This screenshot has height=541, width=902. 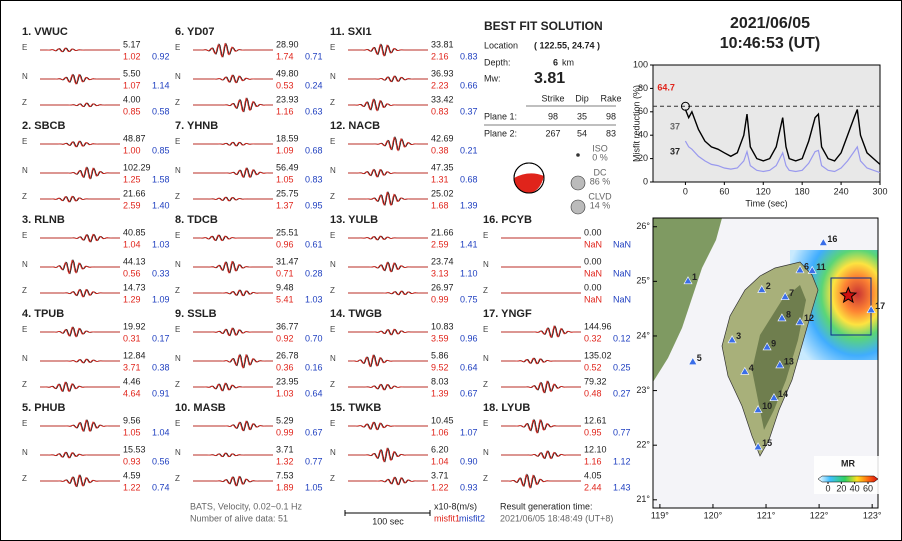 What do you see at coordinates (43, 408) in the screenshot?
I see `station-label: 5. PHUB` at bounding box center [43, 408].